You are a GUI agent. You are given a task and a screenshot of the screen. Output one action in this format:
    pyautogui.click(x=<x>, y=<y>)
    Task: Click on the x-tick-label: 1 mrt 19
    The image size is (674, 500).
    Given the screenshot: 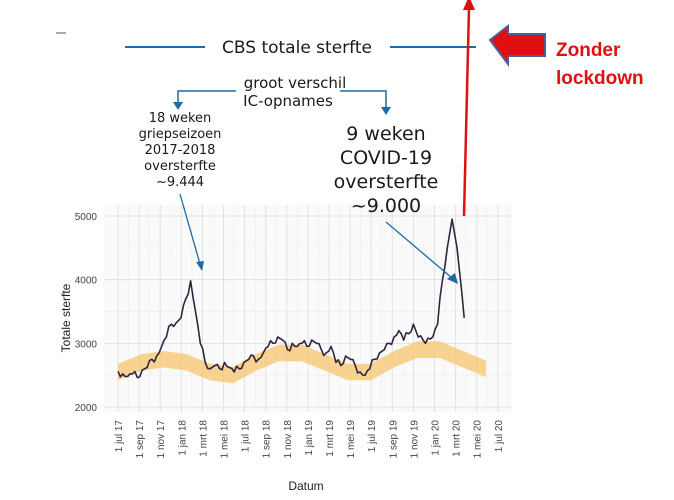 What is the action you would take?
    pyautogui.click(x=330, y=438)
    